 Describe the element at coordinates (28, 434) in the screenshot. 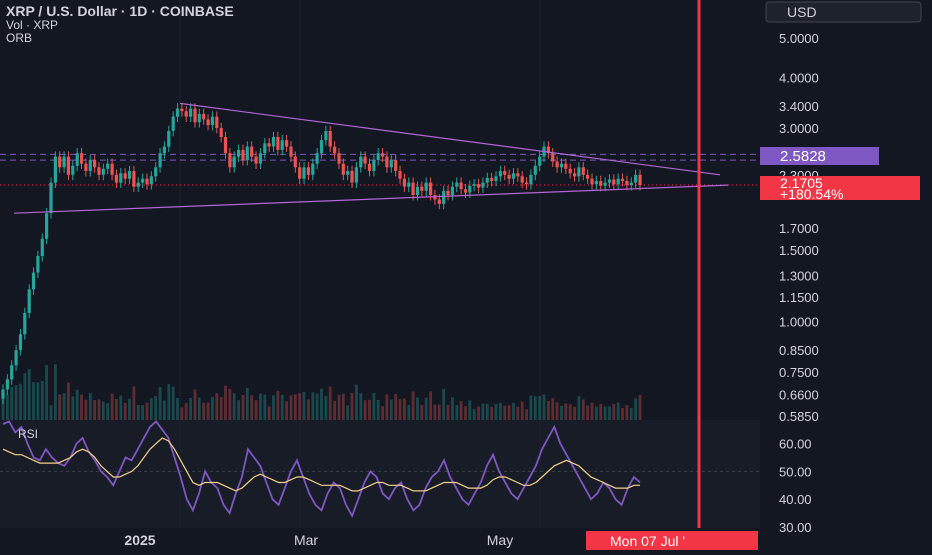

I see `rsi-legend: RSI` at that location.